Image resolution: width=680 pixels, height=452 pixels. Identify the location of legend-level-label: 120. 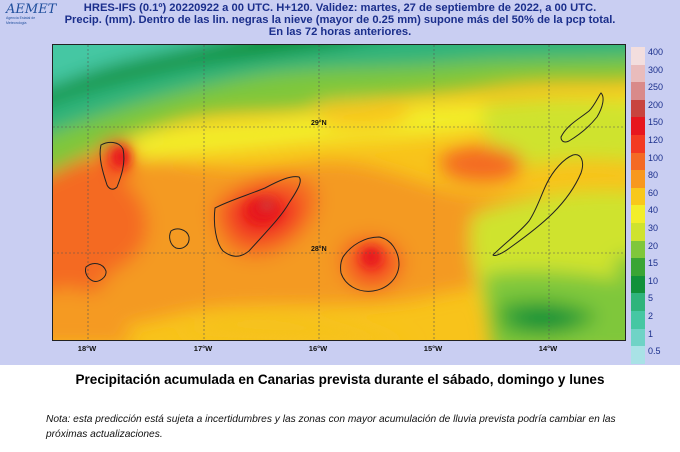
(656, 140).